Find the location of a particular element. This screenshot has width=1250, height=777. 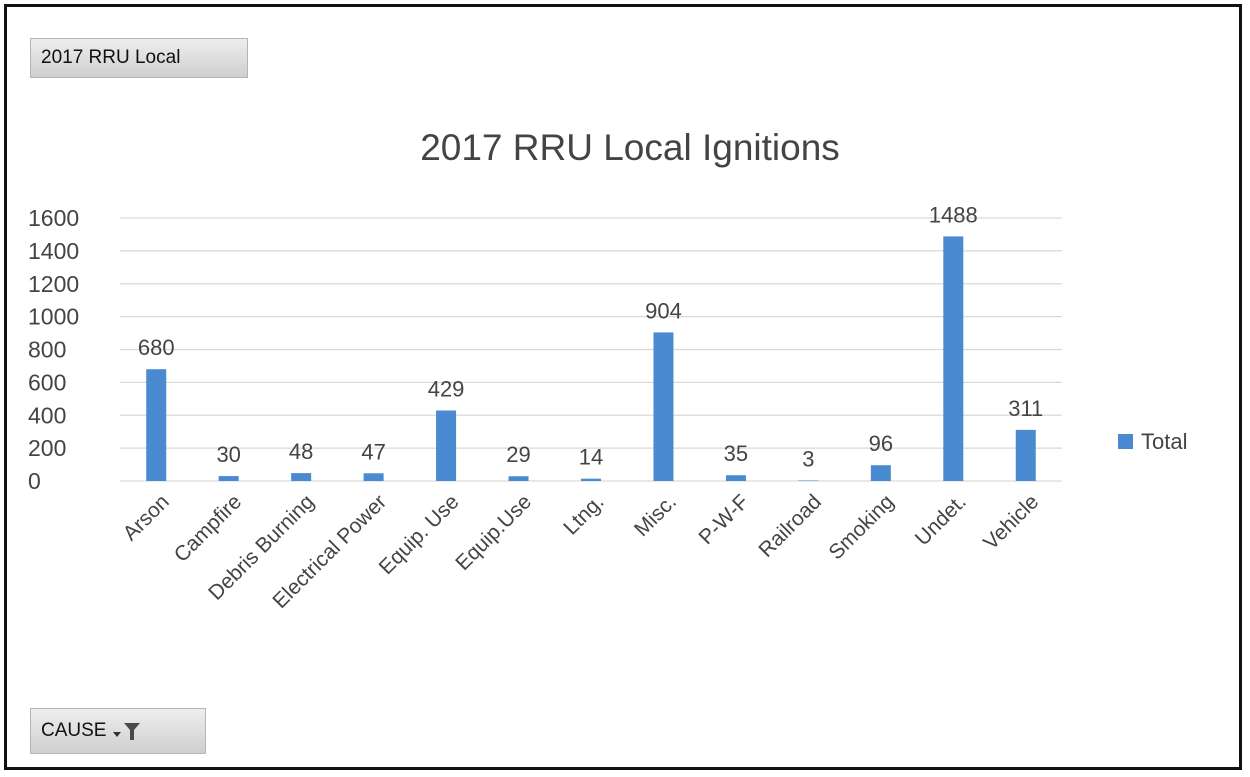

data-label: 30 is located at coordinates (228, 454).